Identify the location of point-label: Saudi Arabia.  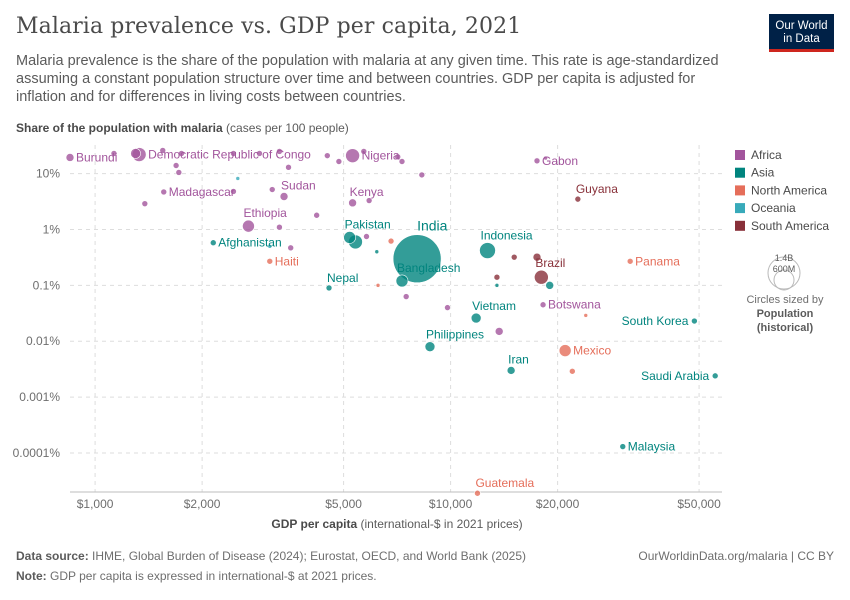
(675, 376).